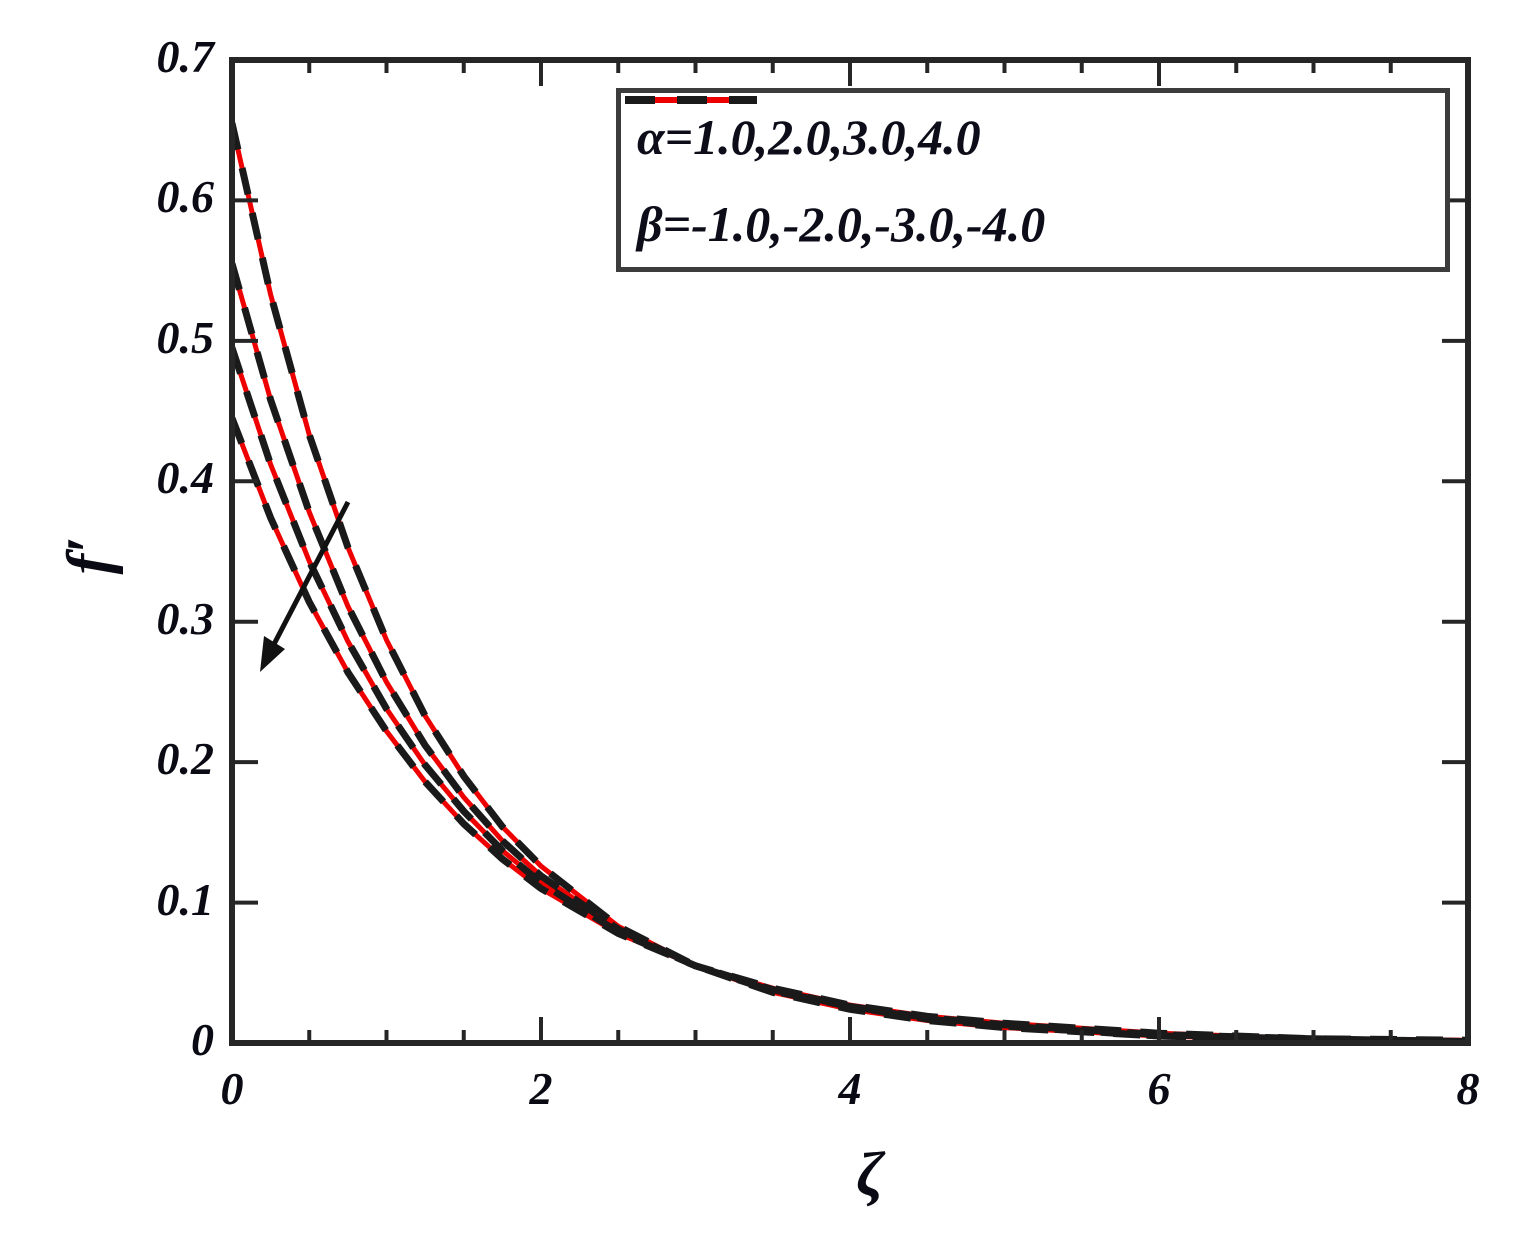  I want to click on x-tick-label-0: 0, so click(232, 1088).